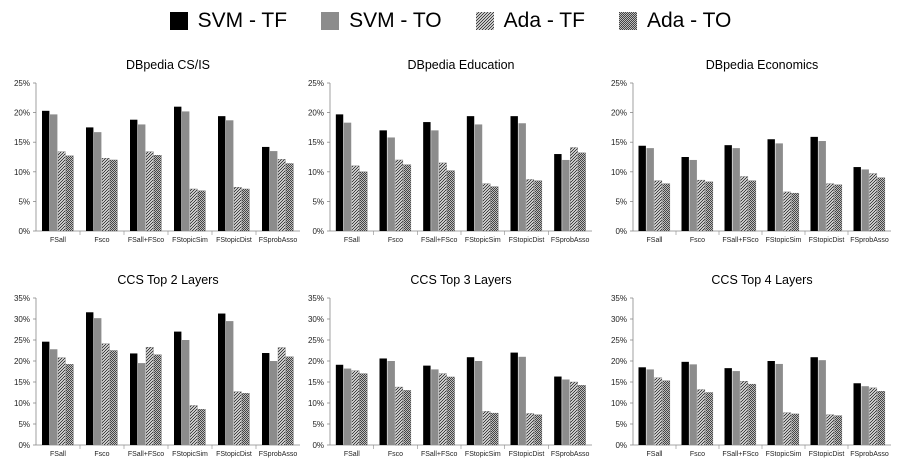  Describe the element at coordinates (619, 142) in the screenshot. I see `y-tick-label: 15%` at that location.